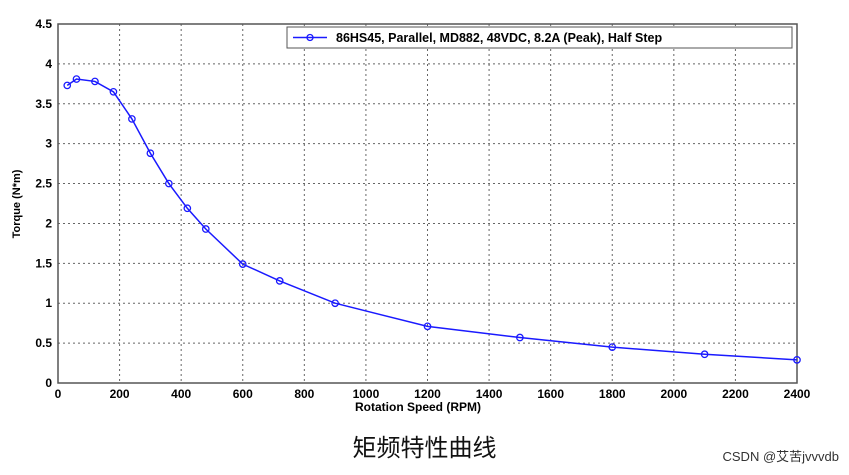 This screenshot has width=849, height=475. Describe the element at coordinates (427, 394) in the screenshot. I see `x-tick-label: 1200` at that location.